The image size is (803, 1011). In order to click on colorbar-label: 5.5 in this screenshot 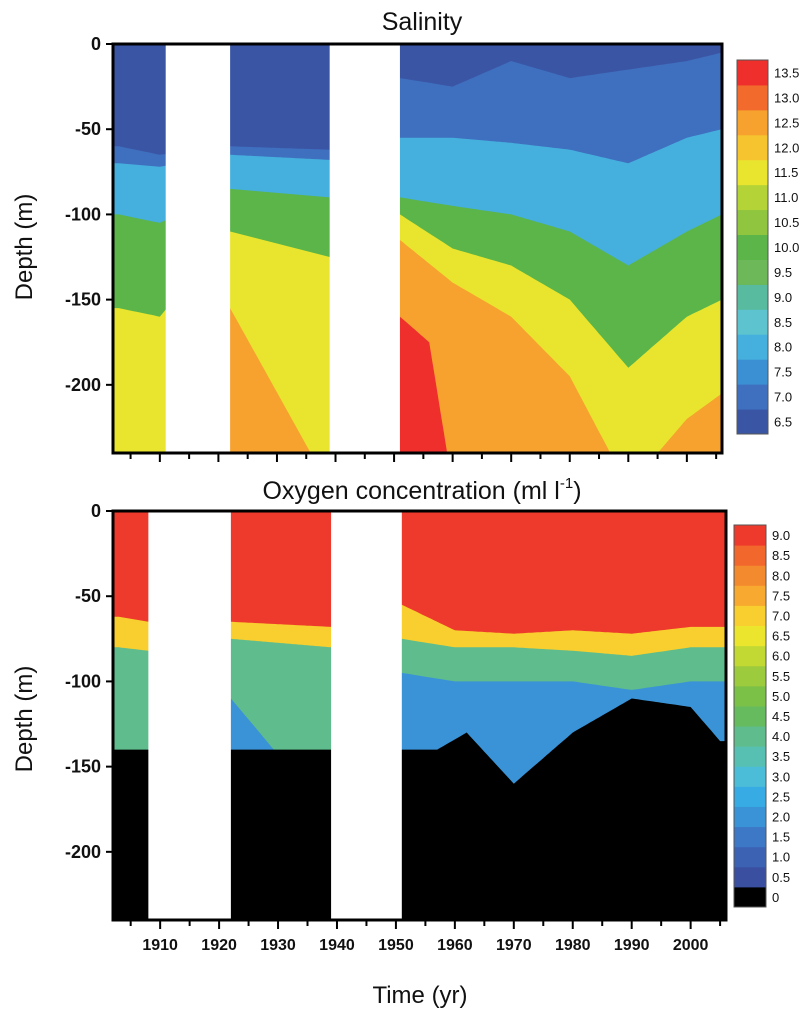, I will do `click(781, 676)`.